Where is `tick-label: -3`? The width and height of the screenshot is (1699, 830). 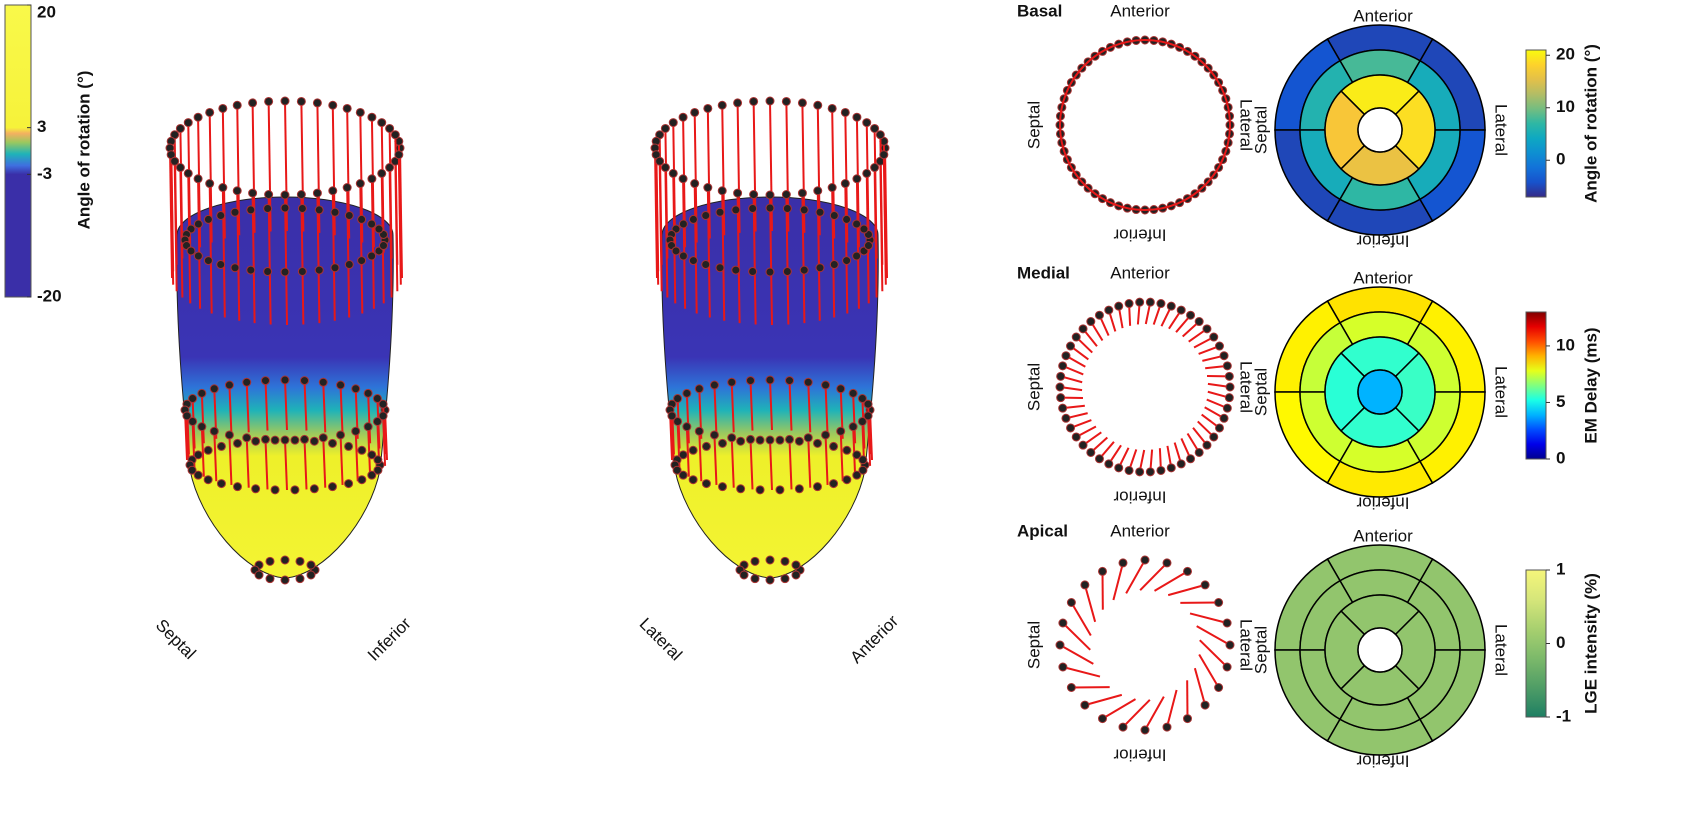
tick-label: -3 is located at coordinates (44, 173).